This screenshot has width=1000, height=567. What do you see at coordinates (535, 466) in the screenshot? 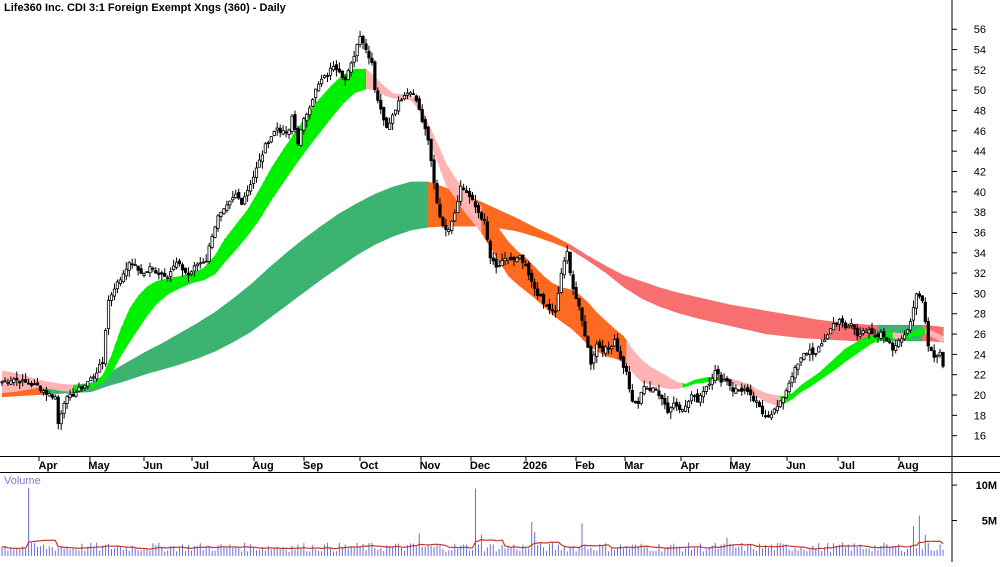
I see `x-tick-label: 2026` at bounding box center [535, 466].